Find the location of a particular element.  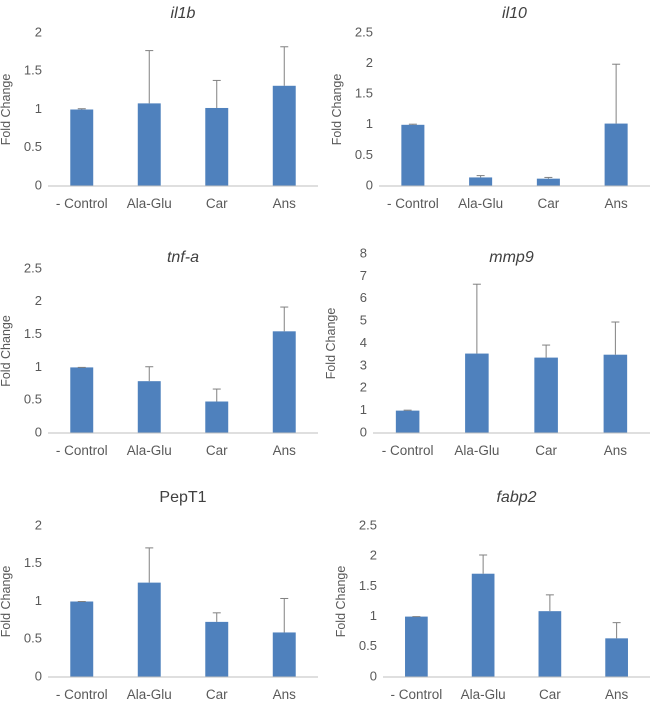

chart-title: il1b is located at coordinates (183, 13).